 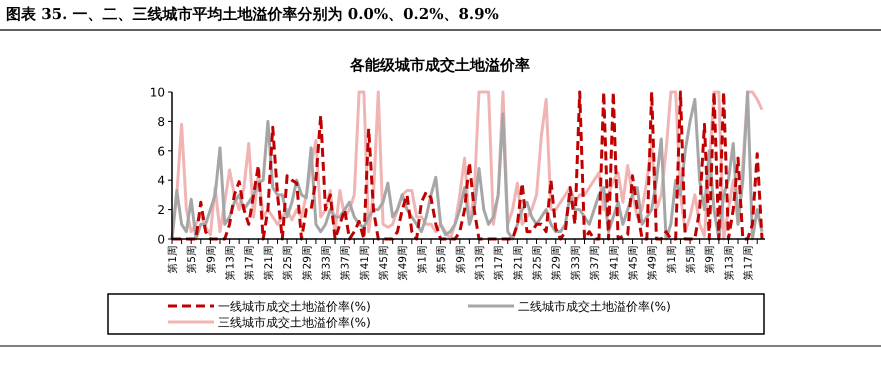 What do you see at coordinates (161, 210) in the screenshot?
I see `y-tick-label: 2` at bounding box center [161, 210].